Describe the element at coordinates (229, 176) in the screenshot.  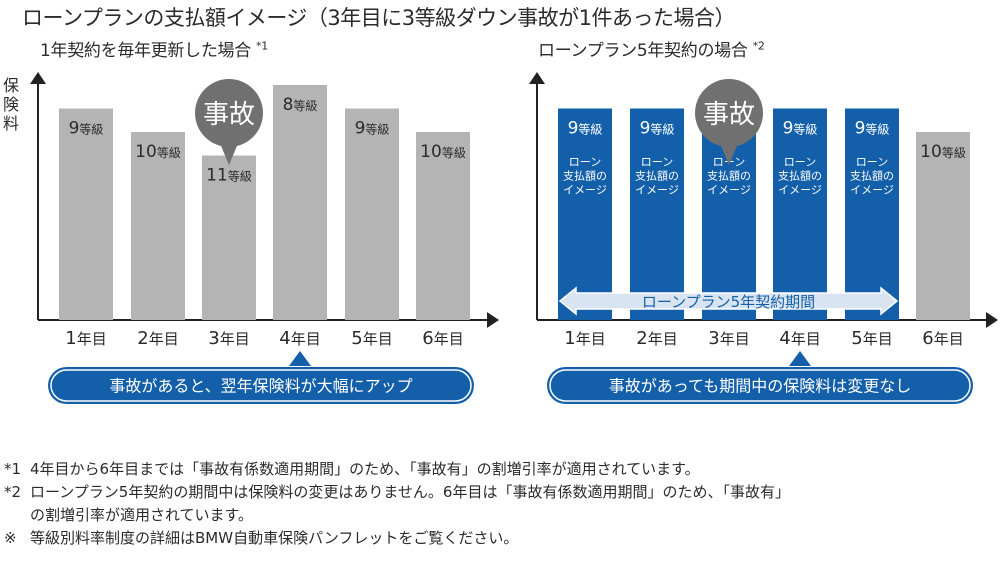
I see `chart1-bar-label: 11等級` at that location.